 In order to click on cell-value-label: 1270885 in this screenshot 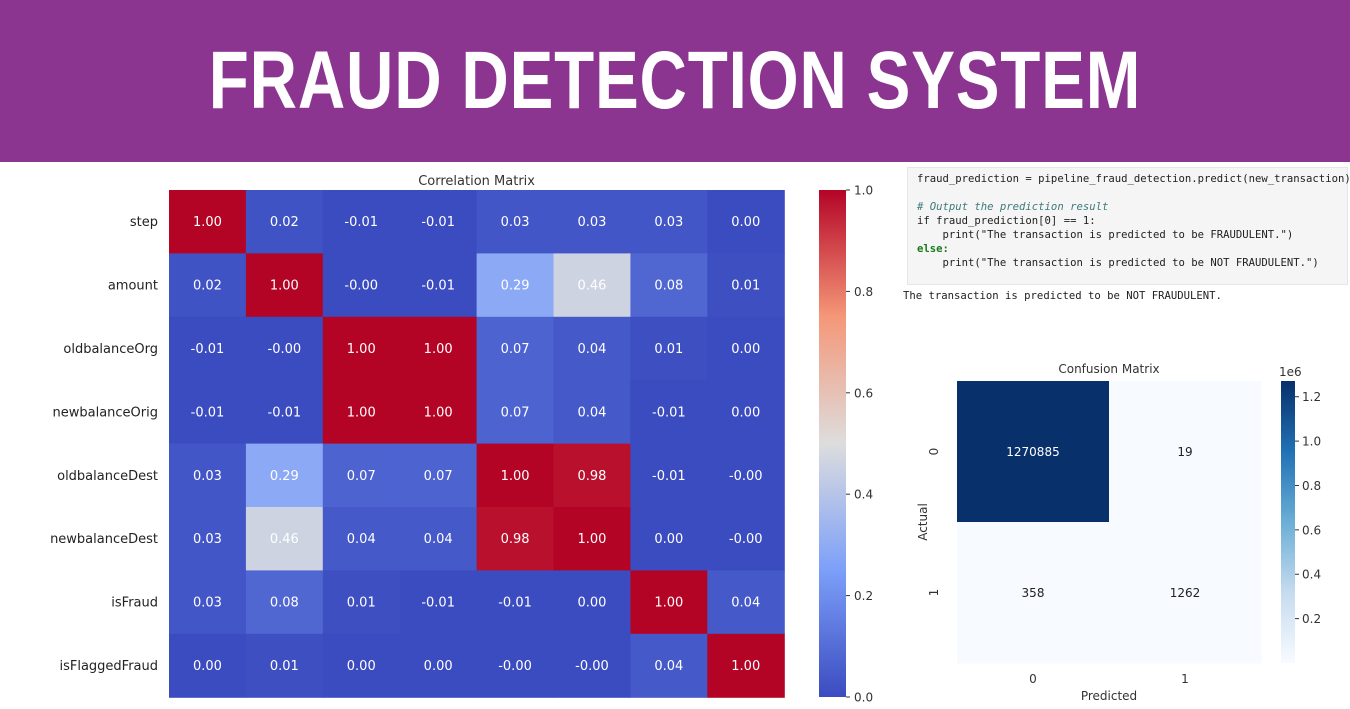, I will do `click(1032, 452)`.